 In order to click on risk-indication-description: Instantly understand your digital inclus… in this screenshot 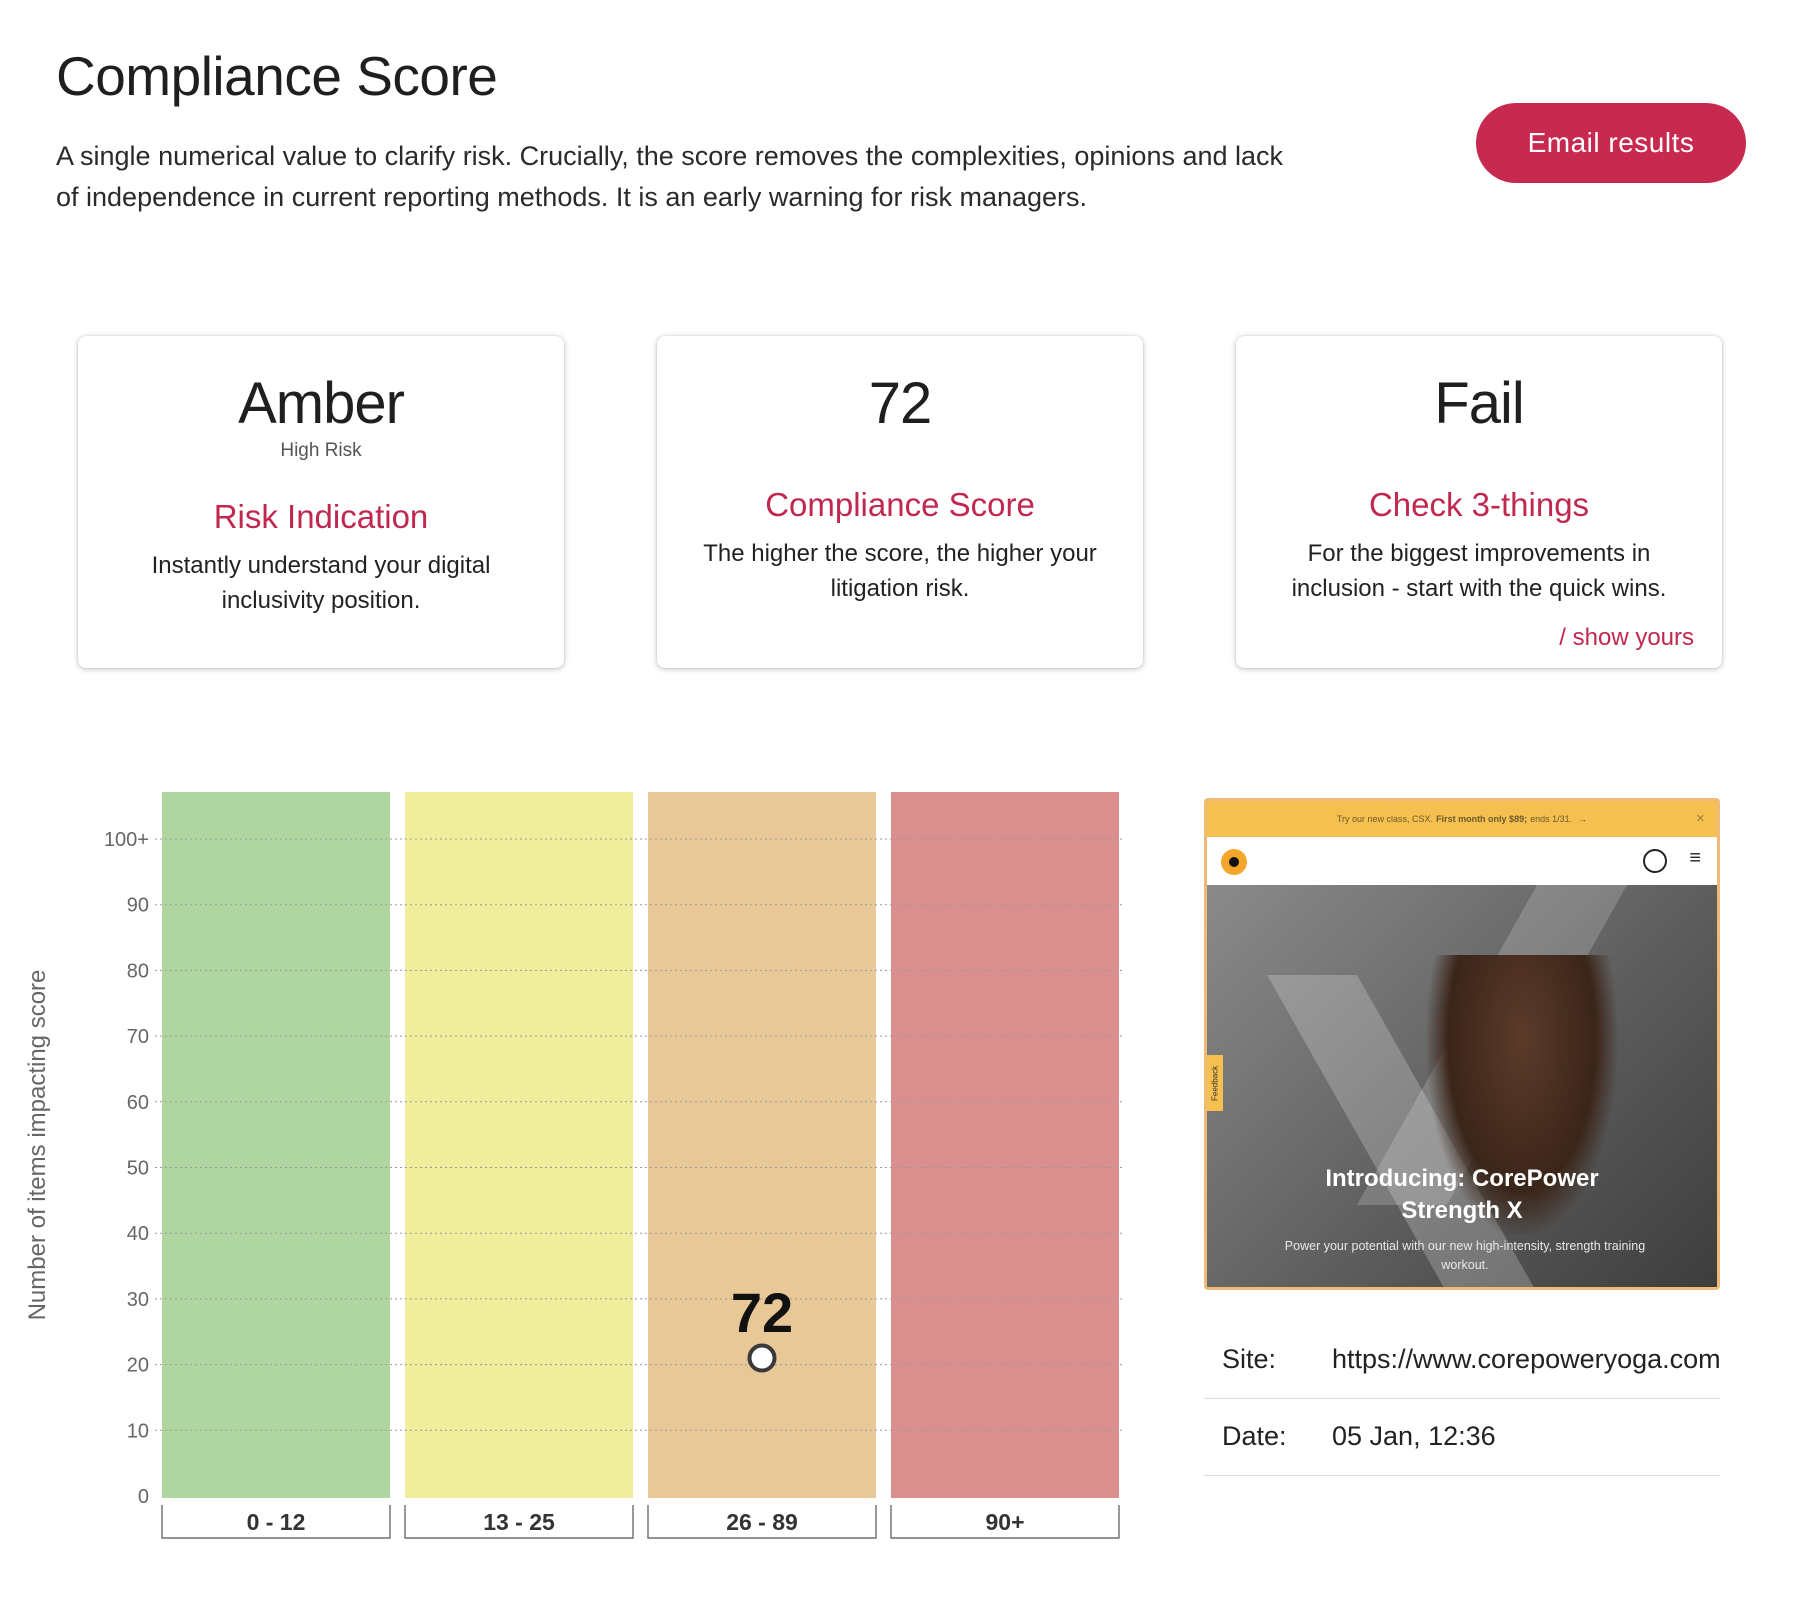, I will do `click(321, 582)`.